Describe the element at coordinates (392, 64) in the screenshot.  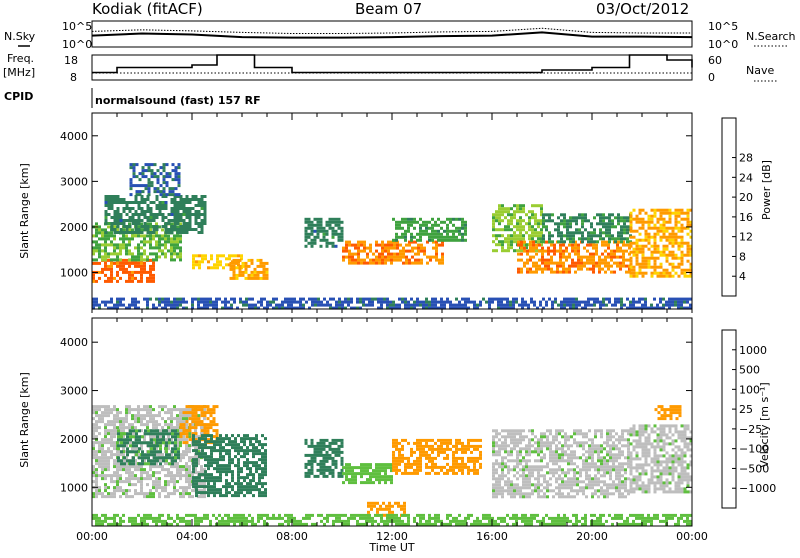
I see `freq-strip-series` at that location.